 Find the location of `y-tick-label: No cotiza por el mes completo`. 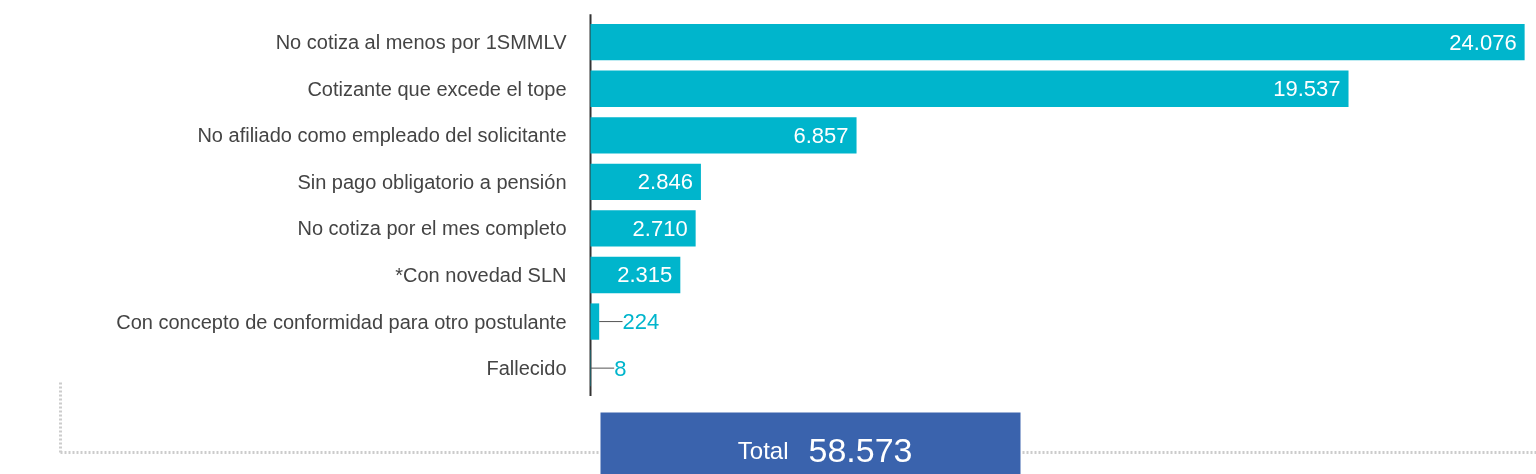

y-tick-label: No cotiza por el mes completo is located at coordinates (432, 228).